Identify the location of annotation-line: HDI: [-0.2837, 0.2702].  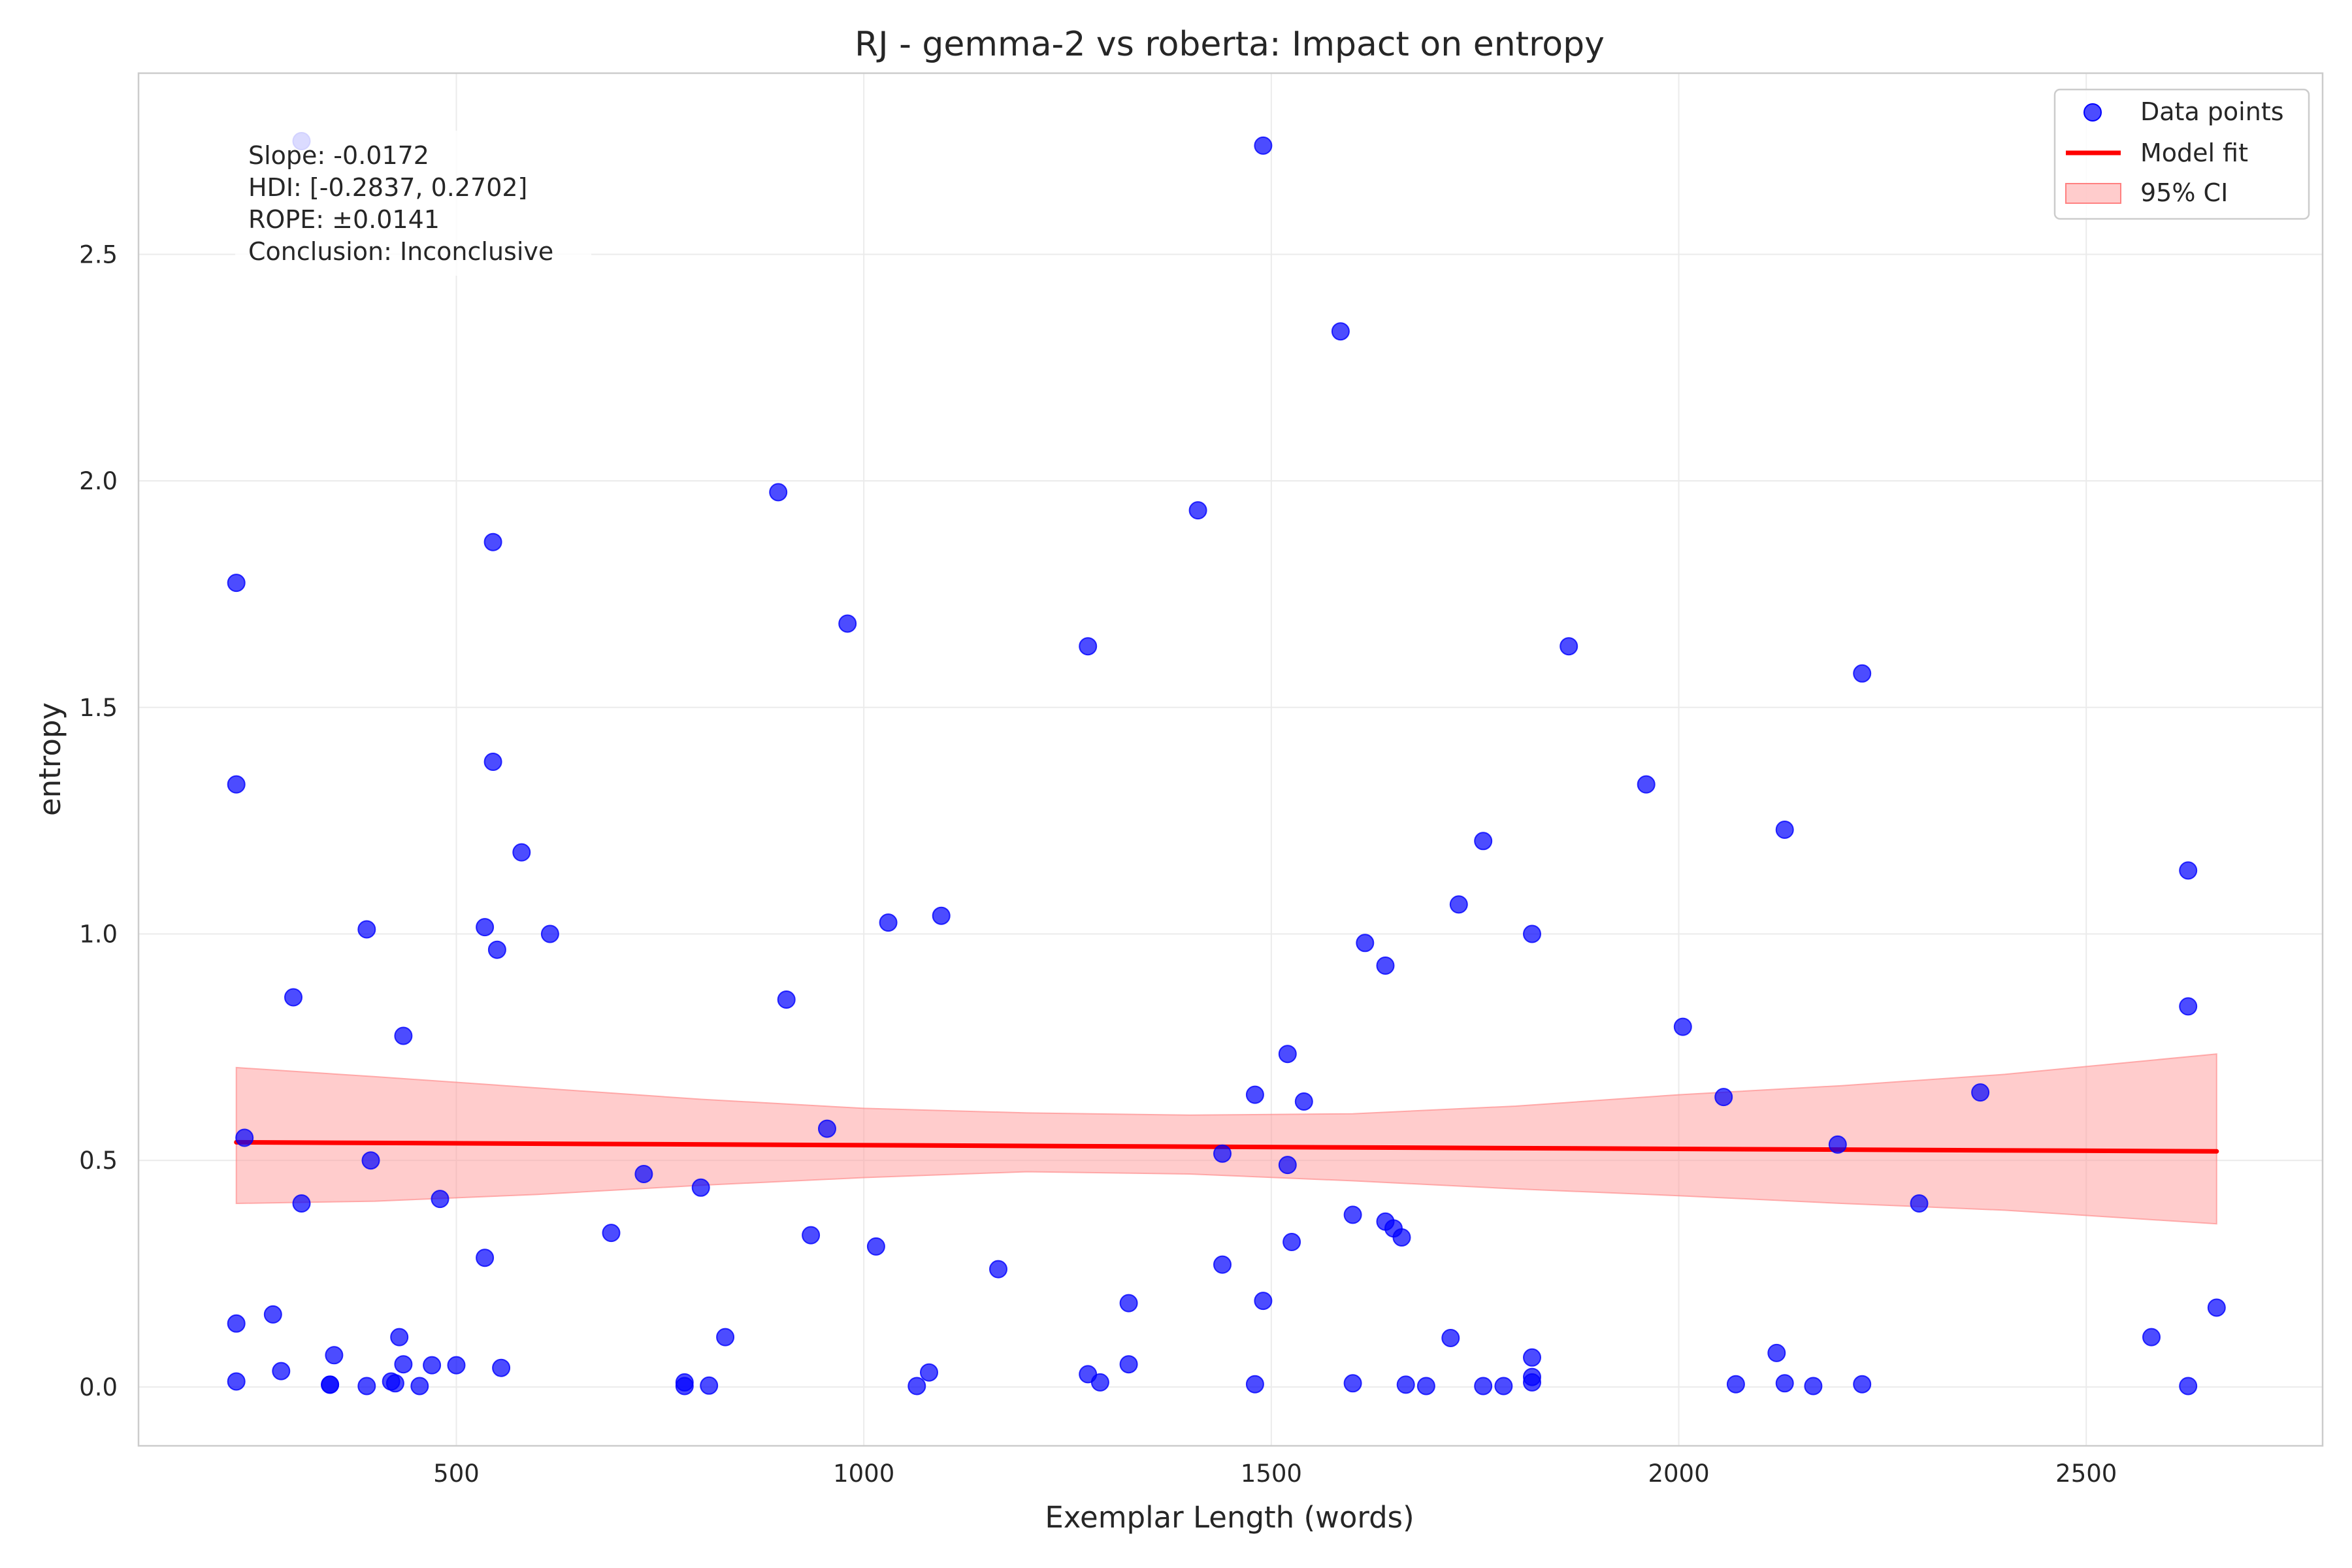
(387, 187).